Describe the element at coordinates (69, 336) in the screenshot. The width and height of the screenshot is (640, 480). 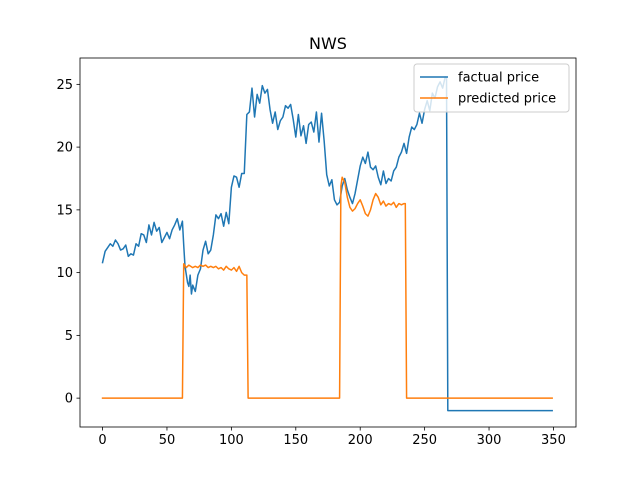
I see `y-tick-label: 5` at that location.